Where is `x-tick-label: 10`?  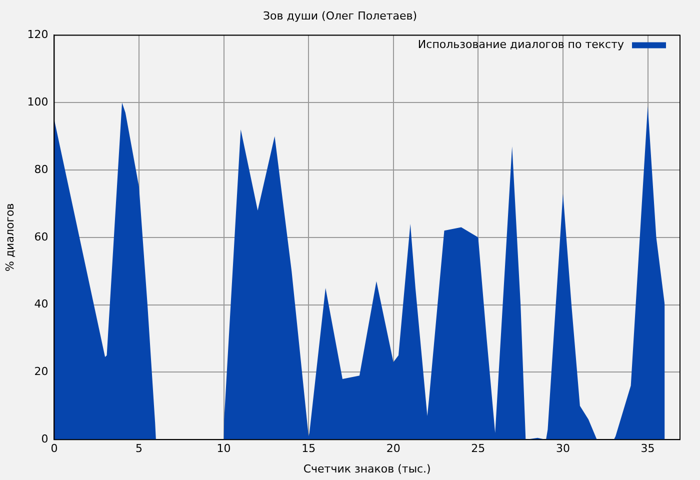
x-tick-label: 10 is located at coordinates (223, 449).